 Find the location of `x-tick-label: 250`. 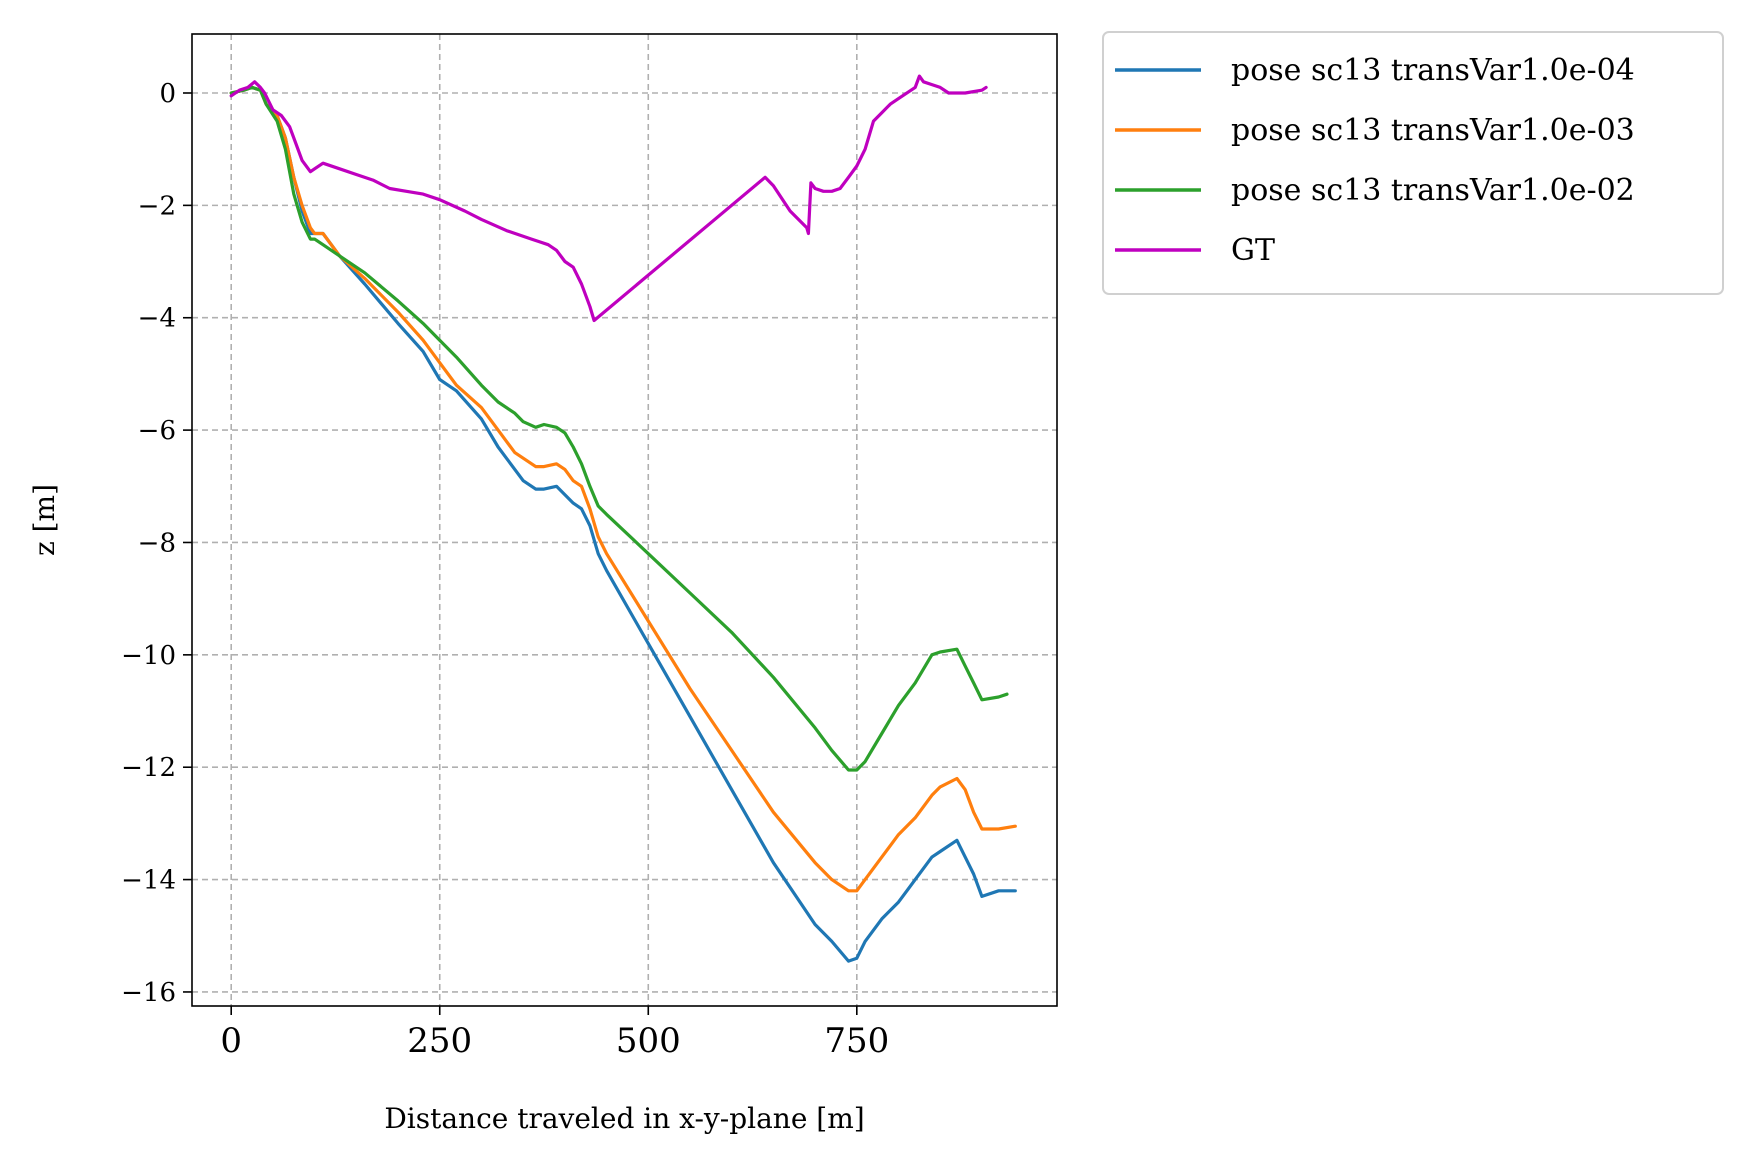

x-tick-label: 250 is located at coordinates (439, 1041).